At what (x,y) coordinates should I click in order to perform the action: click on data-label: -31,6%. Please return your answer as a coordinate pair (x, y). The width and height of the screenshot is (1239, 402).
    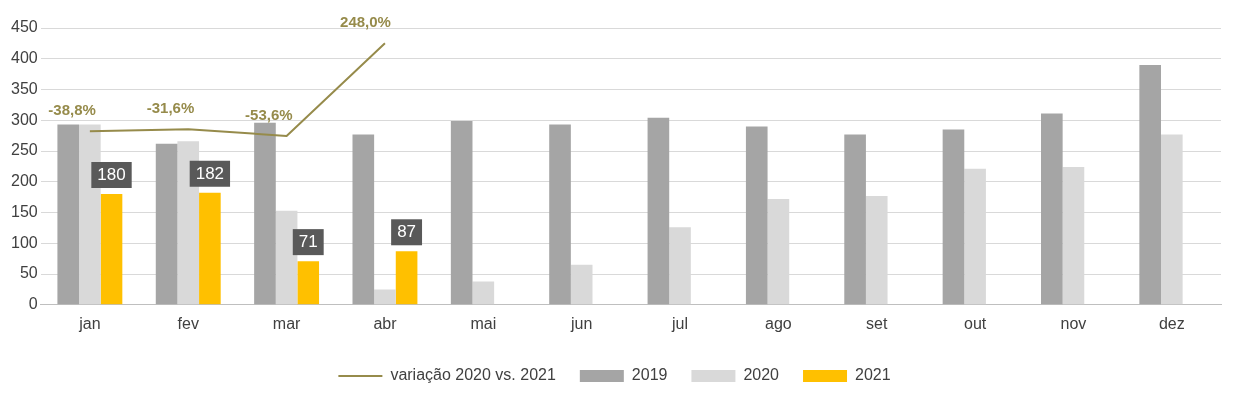
    Looking at the image, I should click on (170, 108).